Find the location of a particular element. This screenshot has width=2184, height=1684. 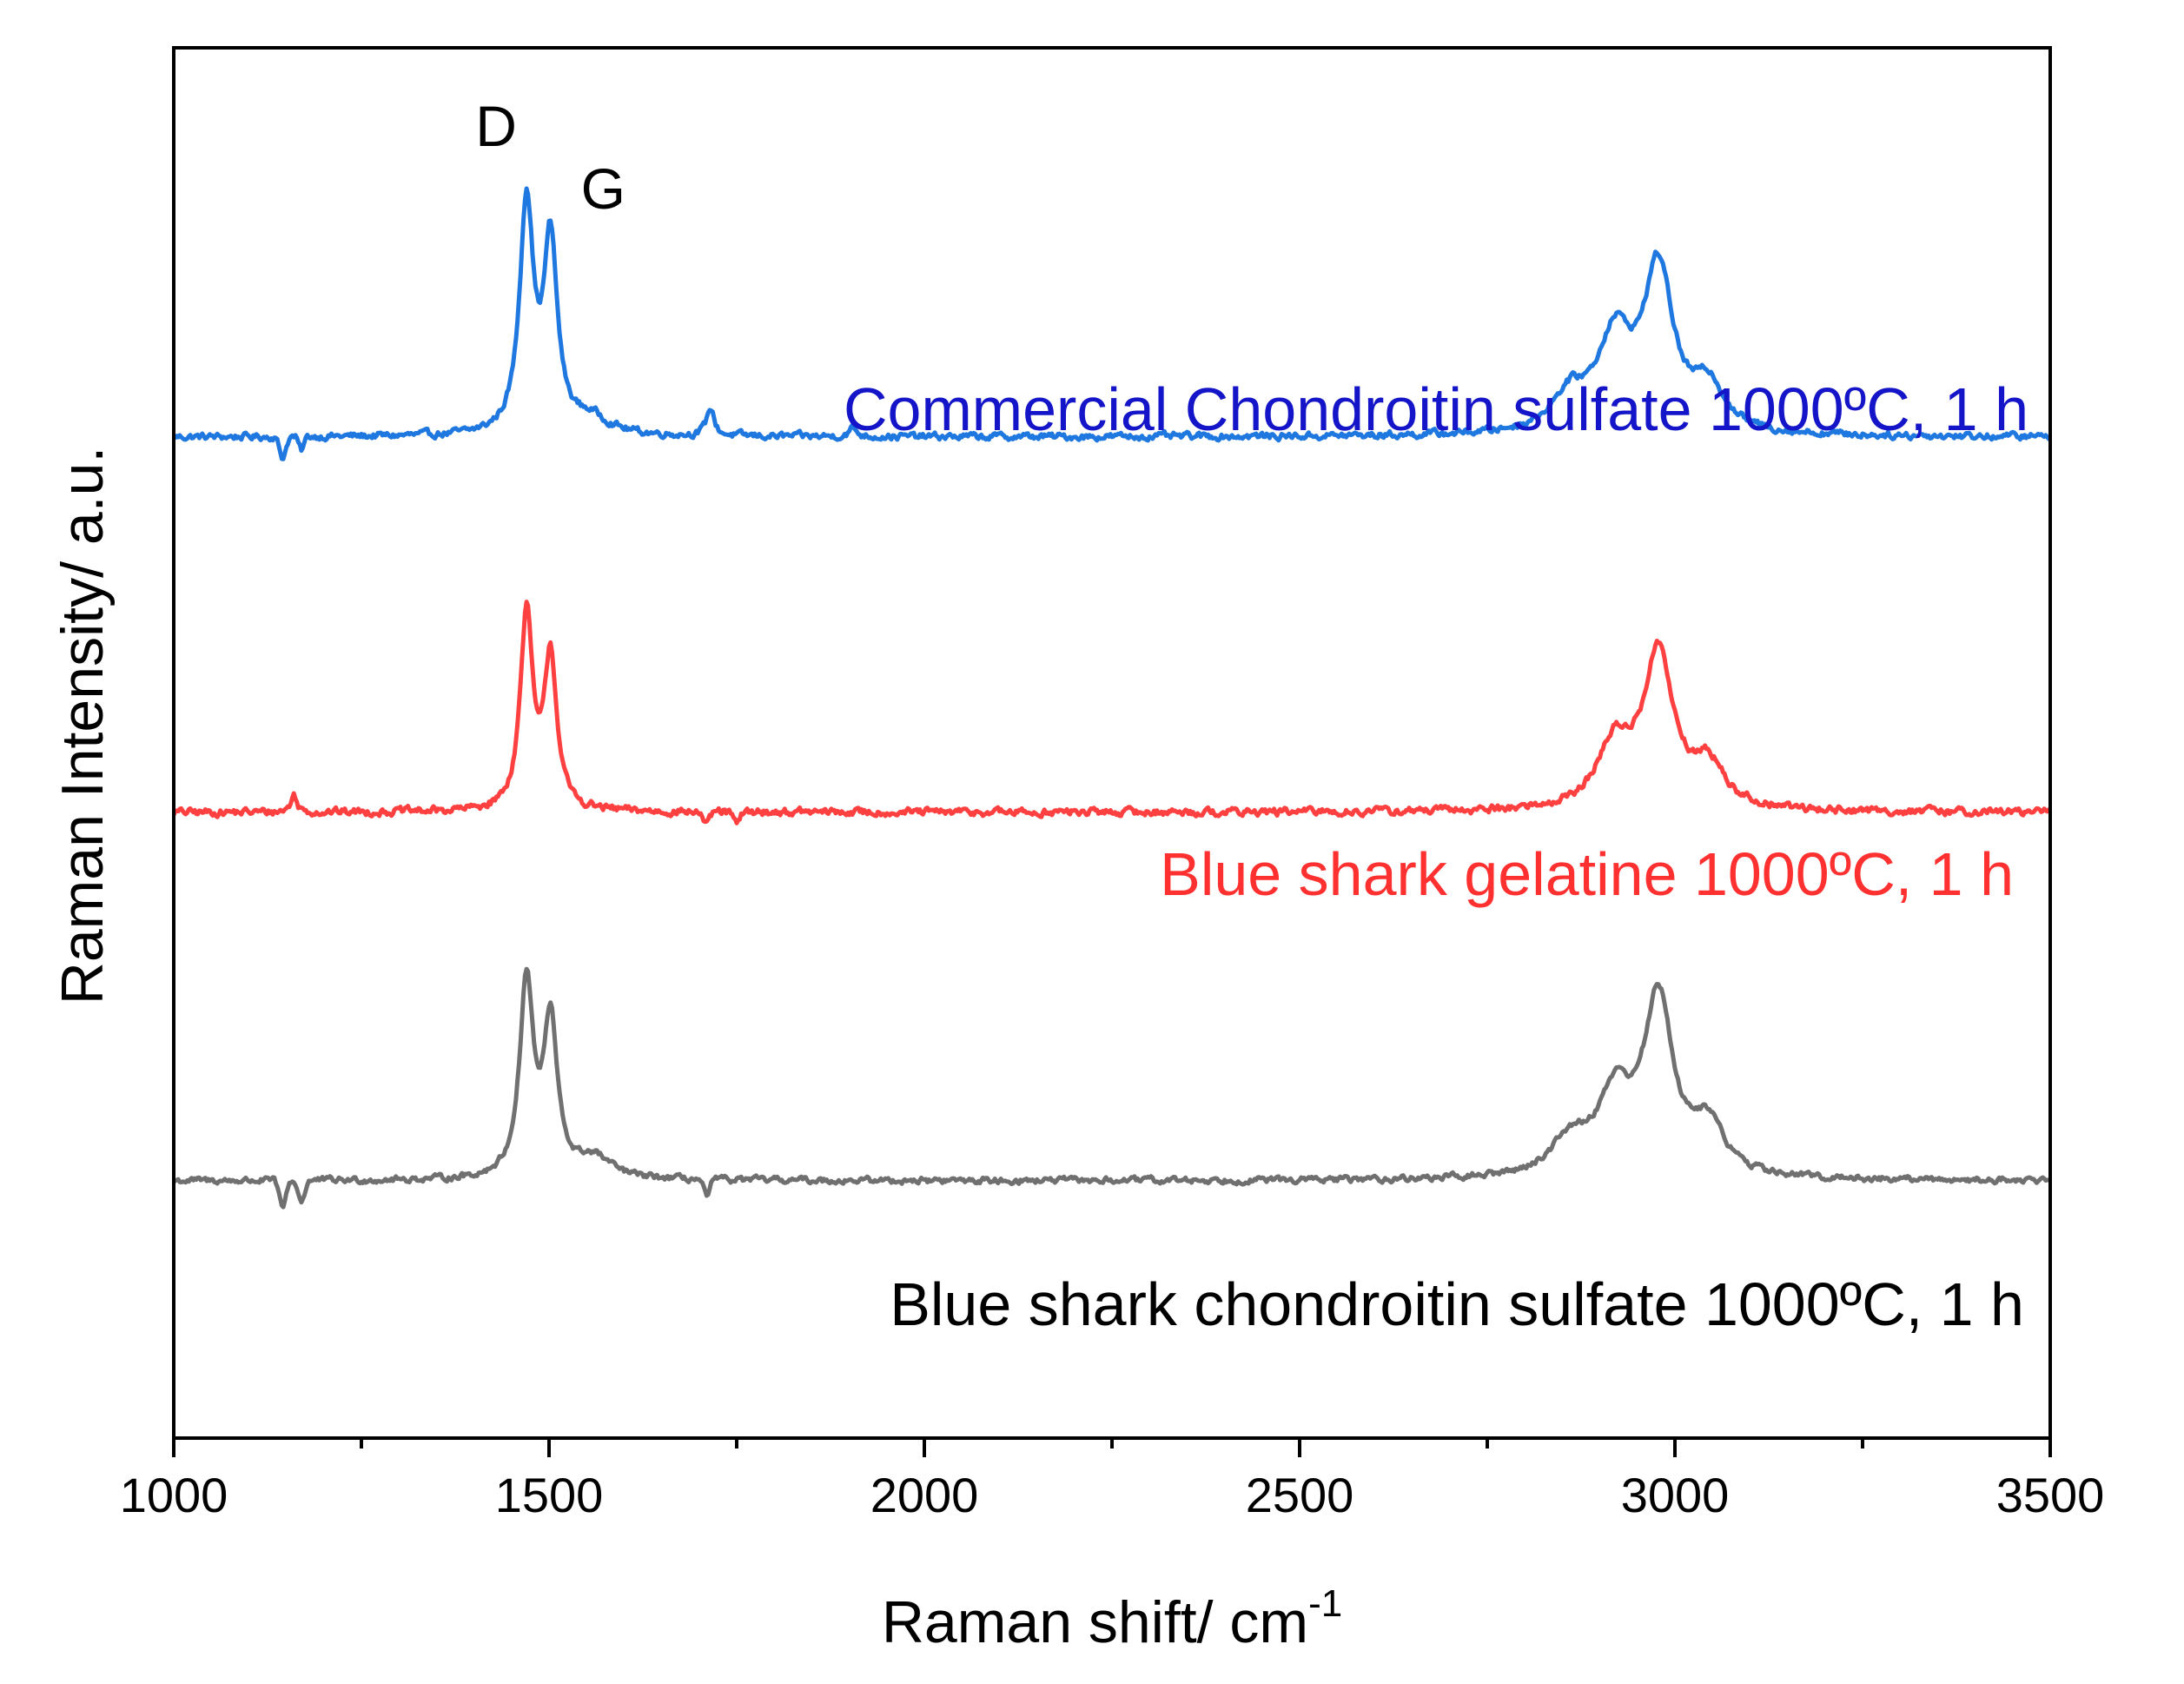

x-tick-label: 2000 is located at coordinates (924, 1495).